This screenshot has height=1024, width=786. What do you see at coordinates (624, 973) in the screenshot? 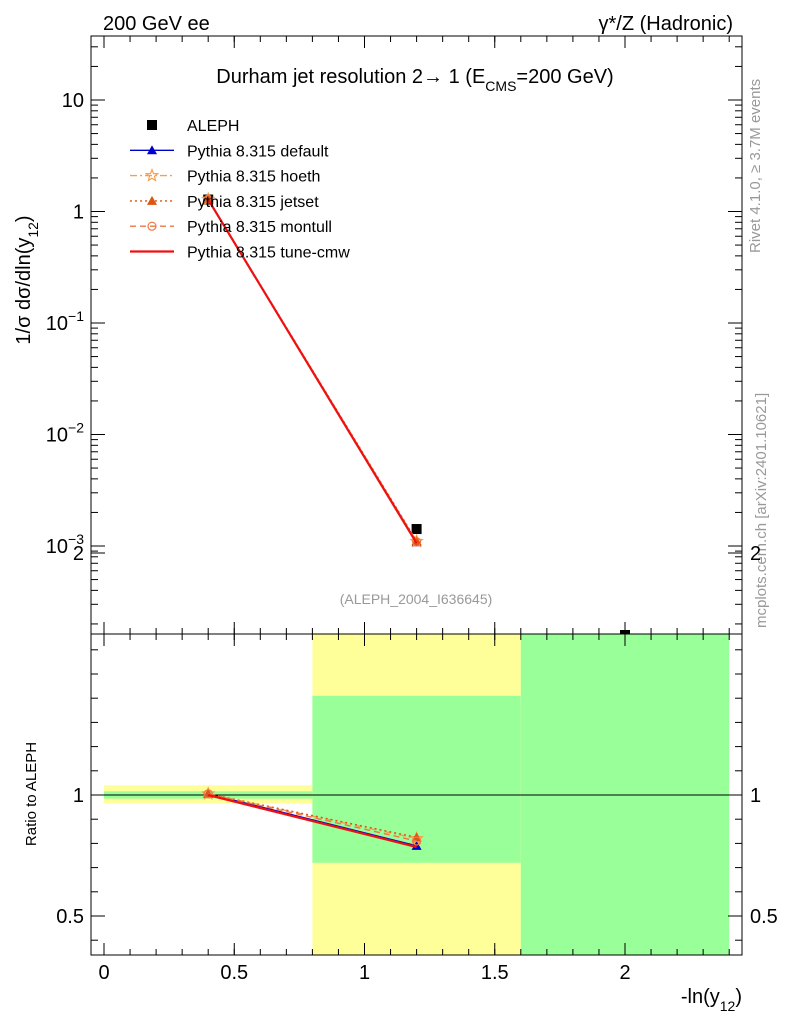
I see `x-tick-label: 2` at bounding box center [624, 973].